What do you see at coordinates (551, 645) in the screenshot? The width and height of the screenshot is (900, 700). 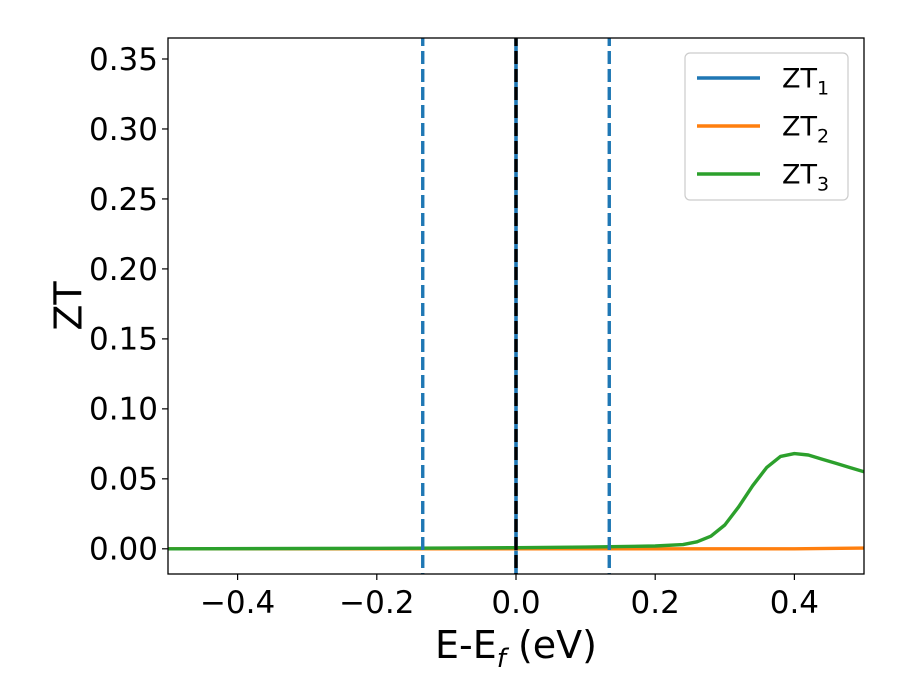 I see `x-axis-label-unit: (eV)` at bounding box center [551, 645].